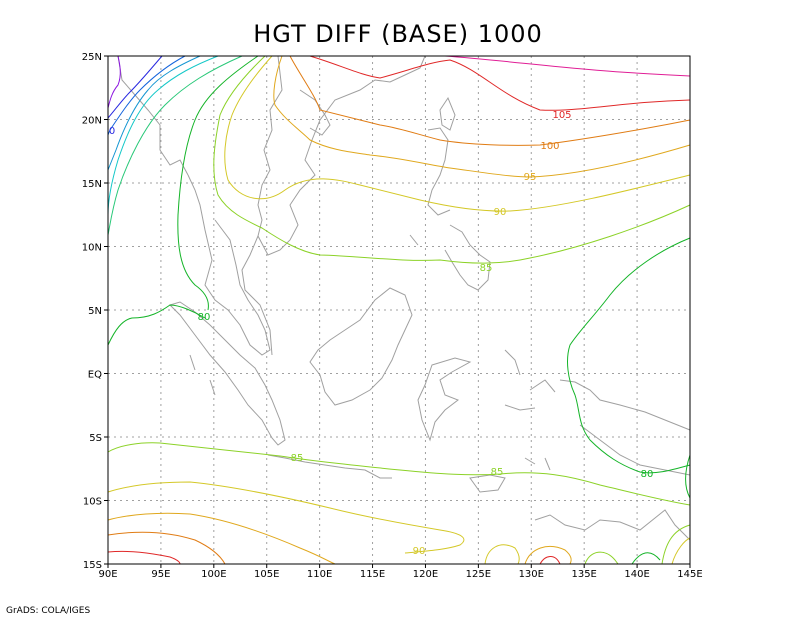 This screenshot has width=800, height=618. I want to click on contour-100-south, so click(166, 548).